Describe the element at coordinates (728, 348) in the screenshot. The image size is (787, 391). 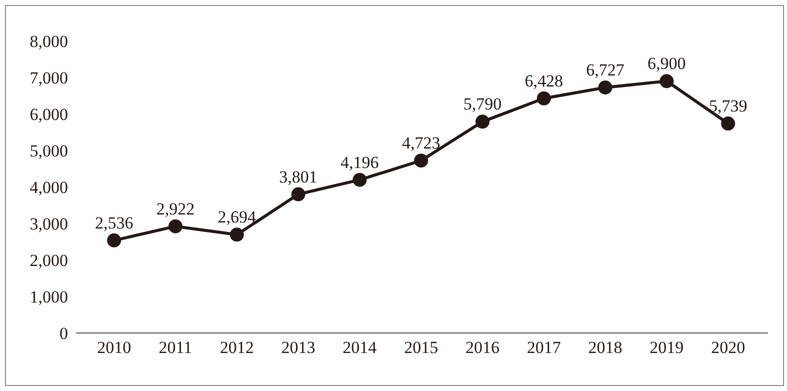
I see `x-tick-label: 2020` at that location.